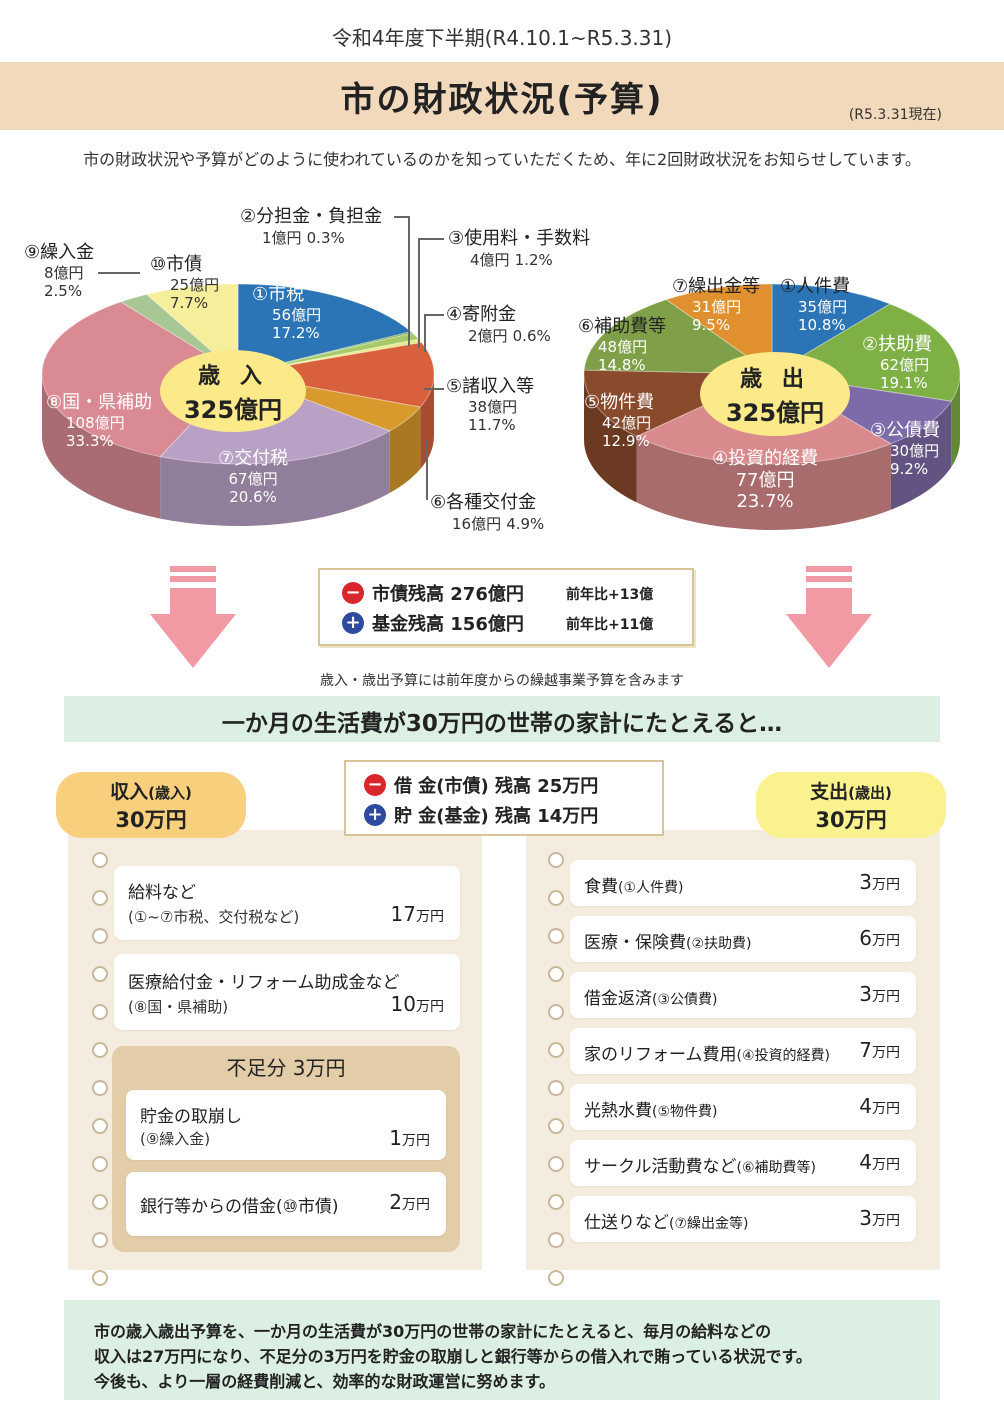 This screenshot has width=1004, height=1420. Describe the element at coordinates (170, 792) in the screenshot. I see `income-pill-subtitle: (歳入)` at that location.